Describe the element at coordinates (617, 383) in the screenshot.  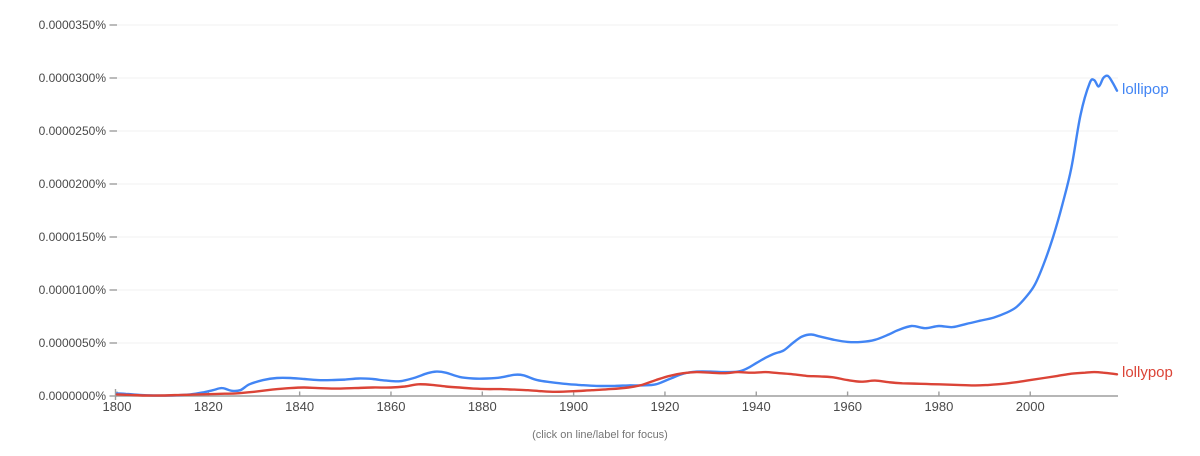
I see `line-lollypop` at that location.